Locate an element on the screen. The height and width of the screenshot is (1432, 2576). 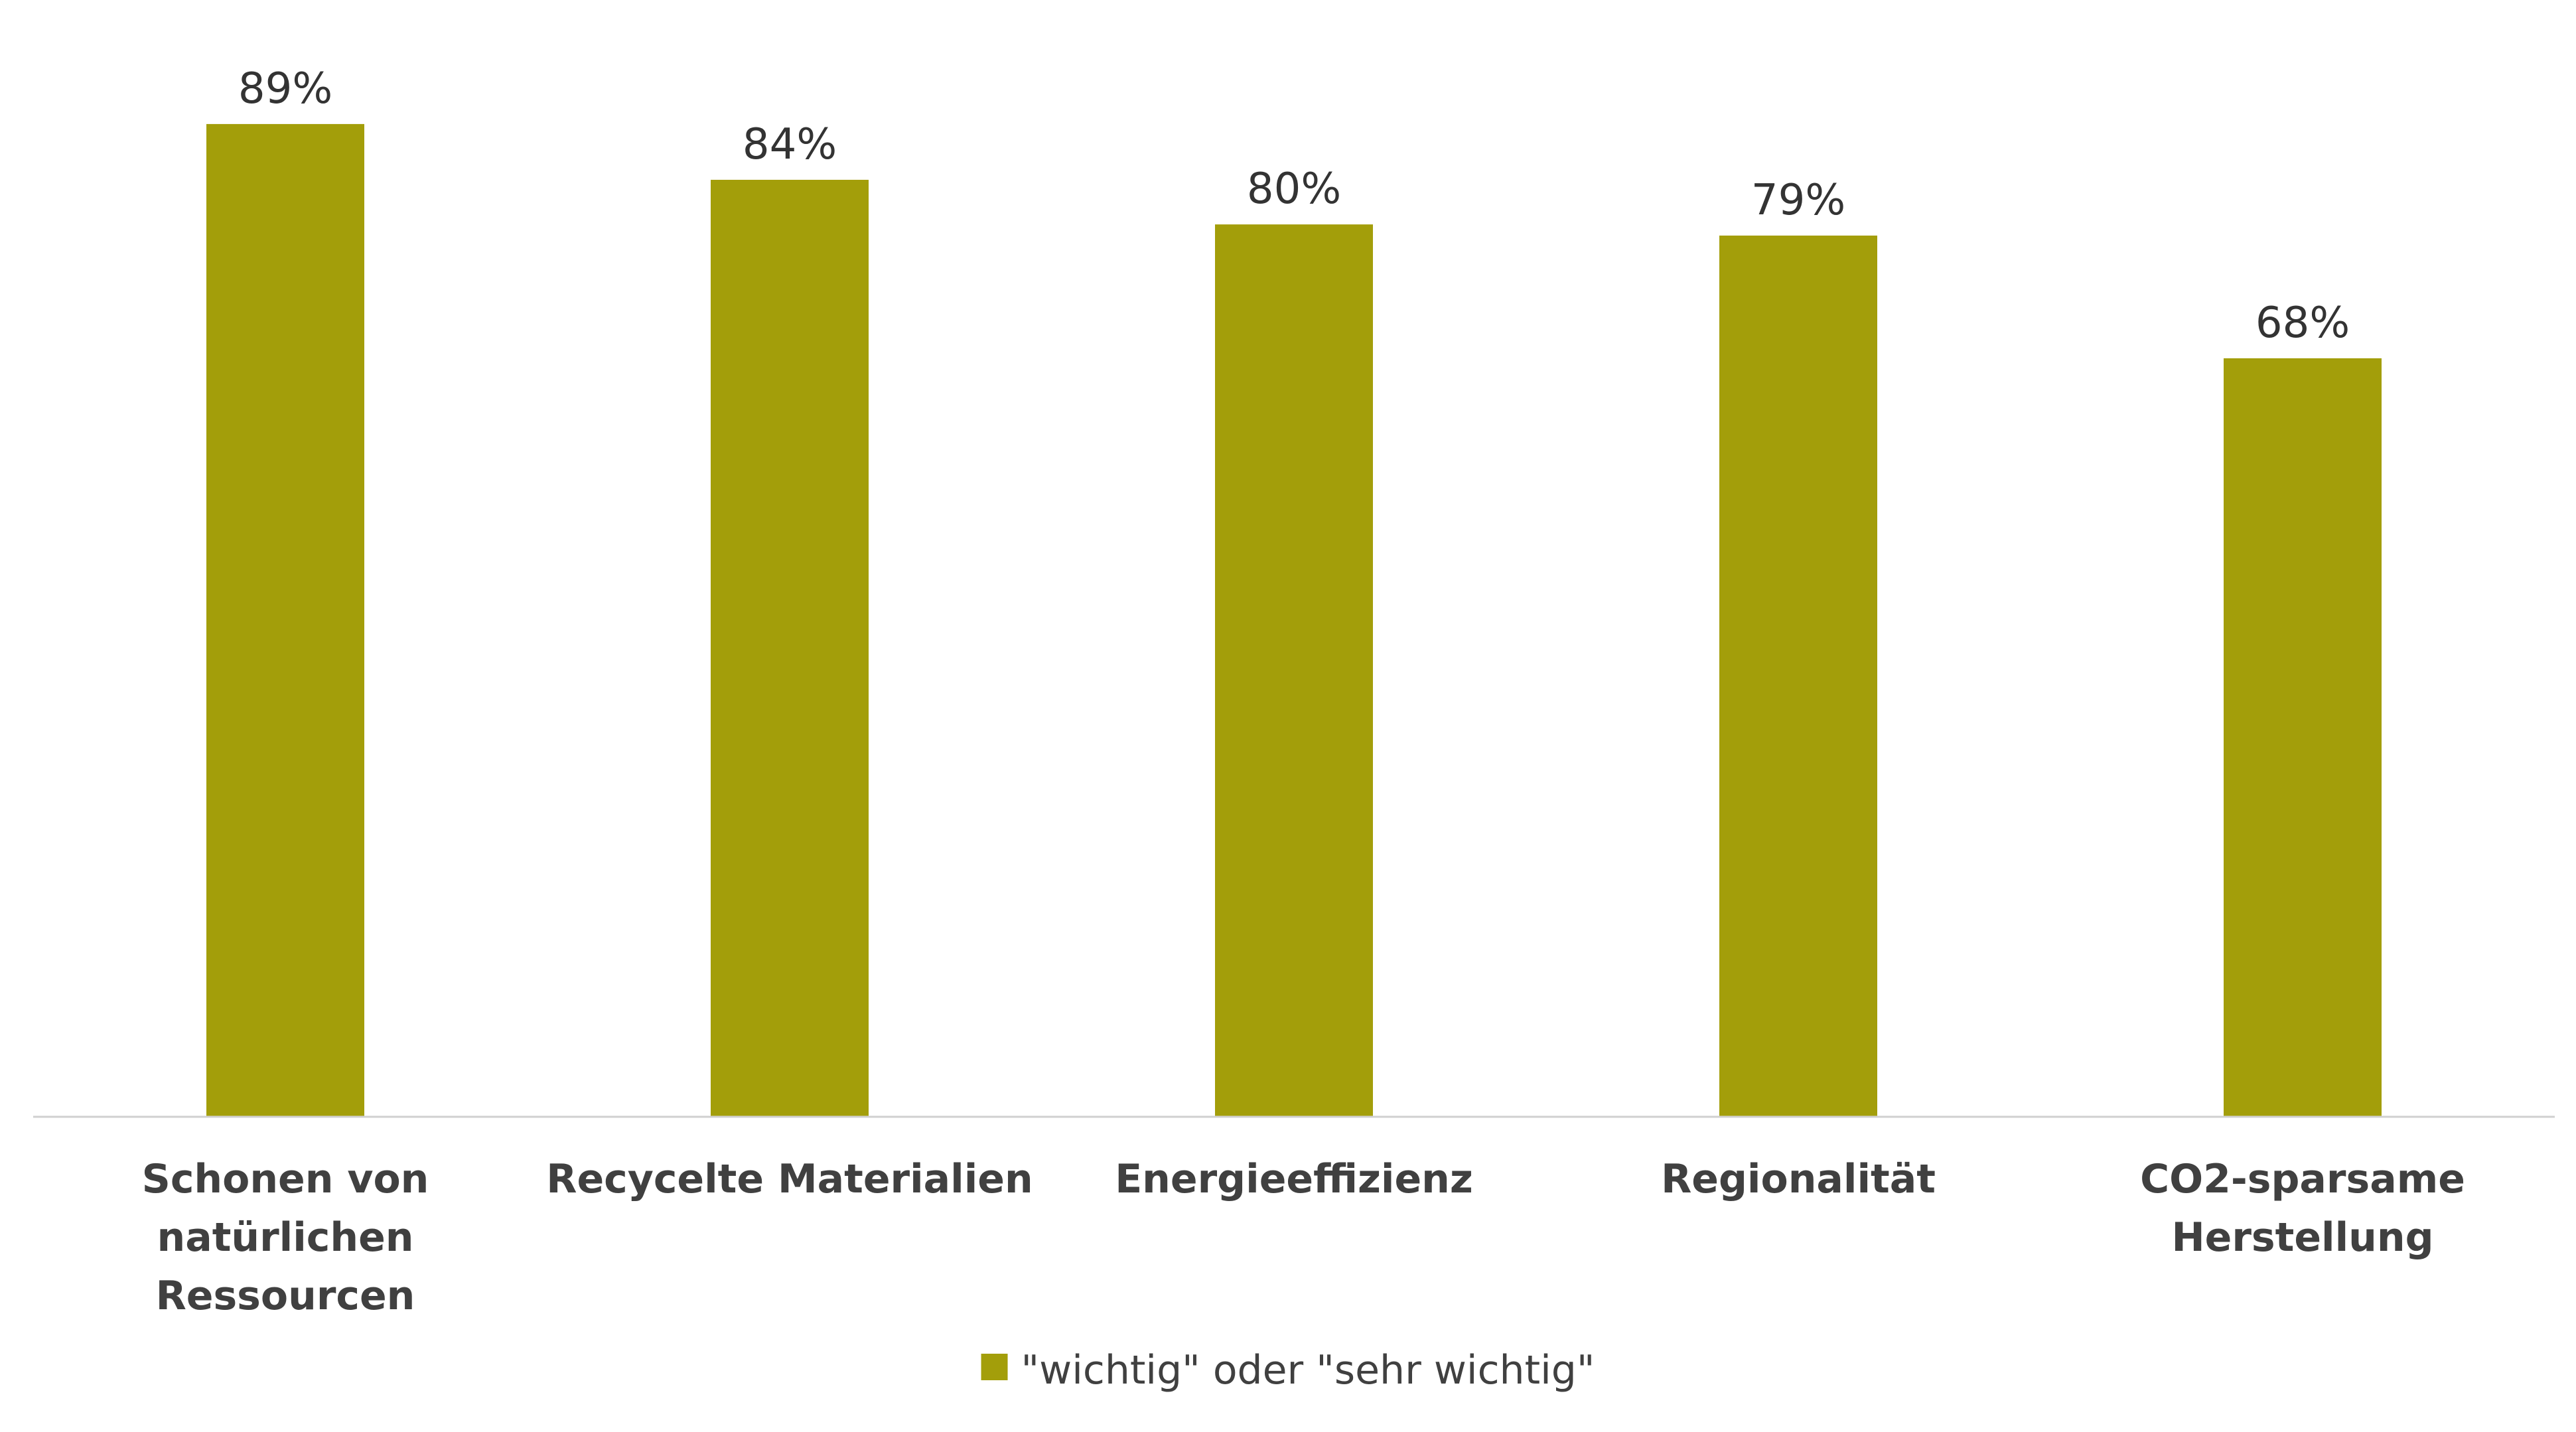
data-label-1: 89% is located at coordinates (285, 88).